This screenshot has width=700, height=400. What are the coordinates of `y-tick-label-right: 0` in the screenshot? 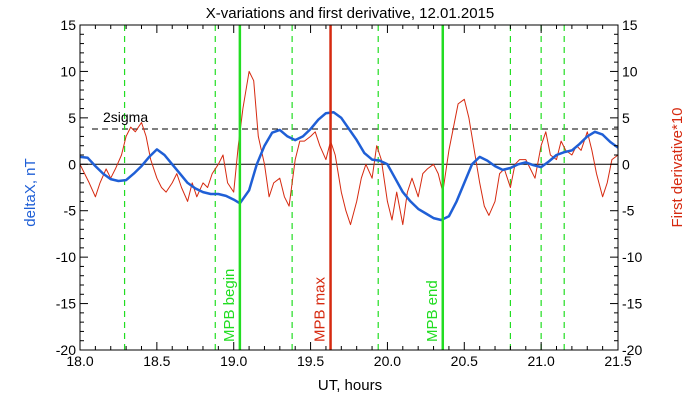 It's located at (626, 164).